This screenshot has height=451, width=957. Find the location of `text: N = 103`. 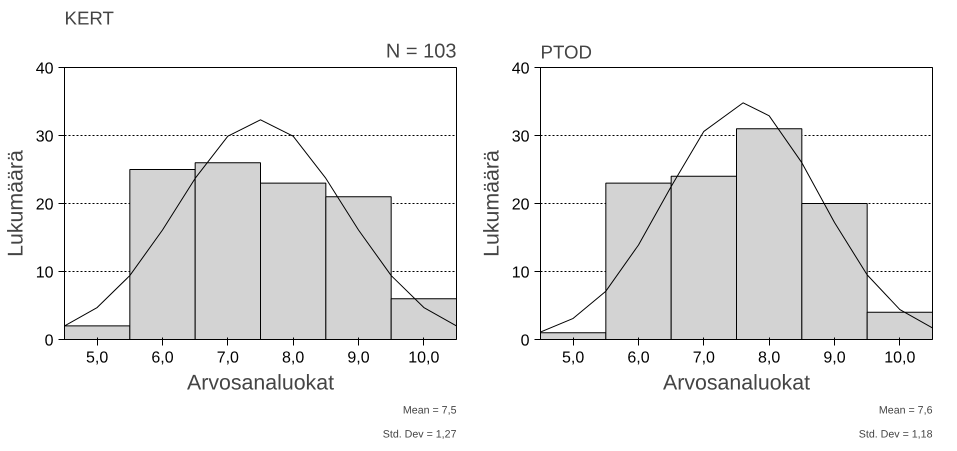

text: N = 103 is located at coordinates (421, 51).